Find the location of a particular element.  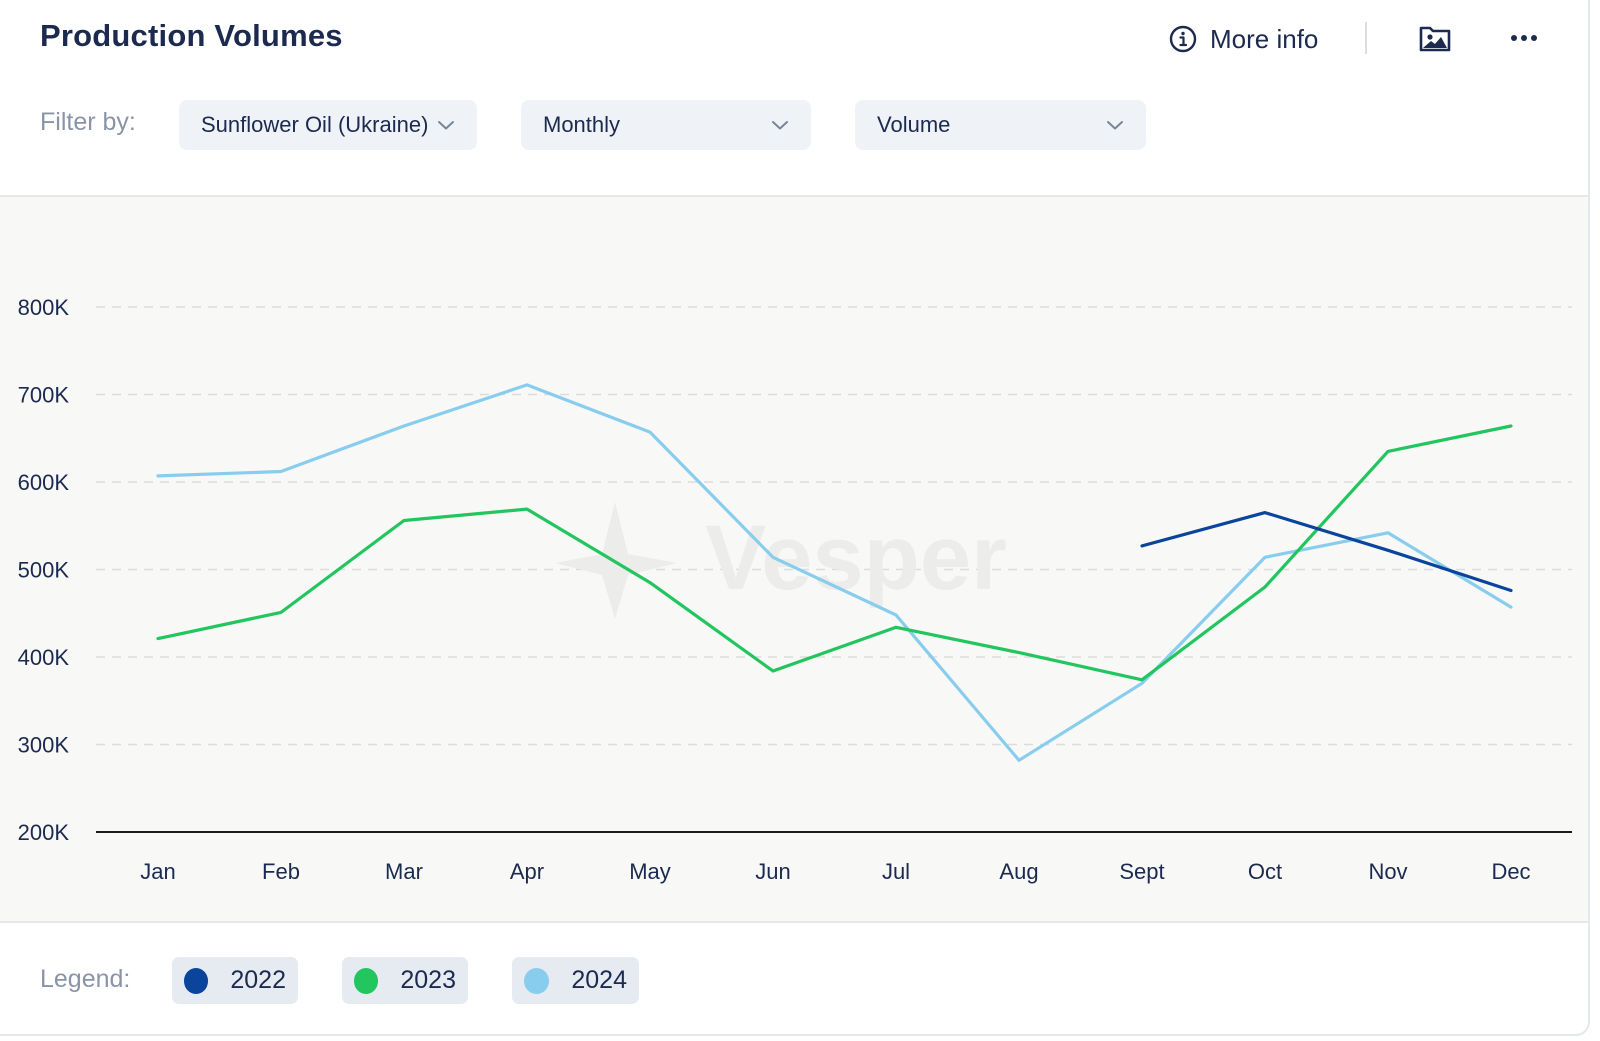

header-divider is located at coordinates (1366, 38).